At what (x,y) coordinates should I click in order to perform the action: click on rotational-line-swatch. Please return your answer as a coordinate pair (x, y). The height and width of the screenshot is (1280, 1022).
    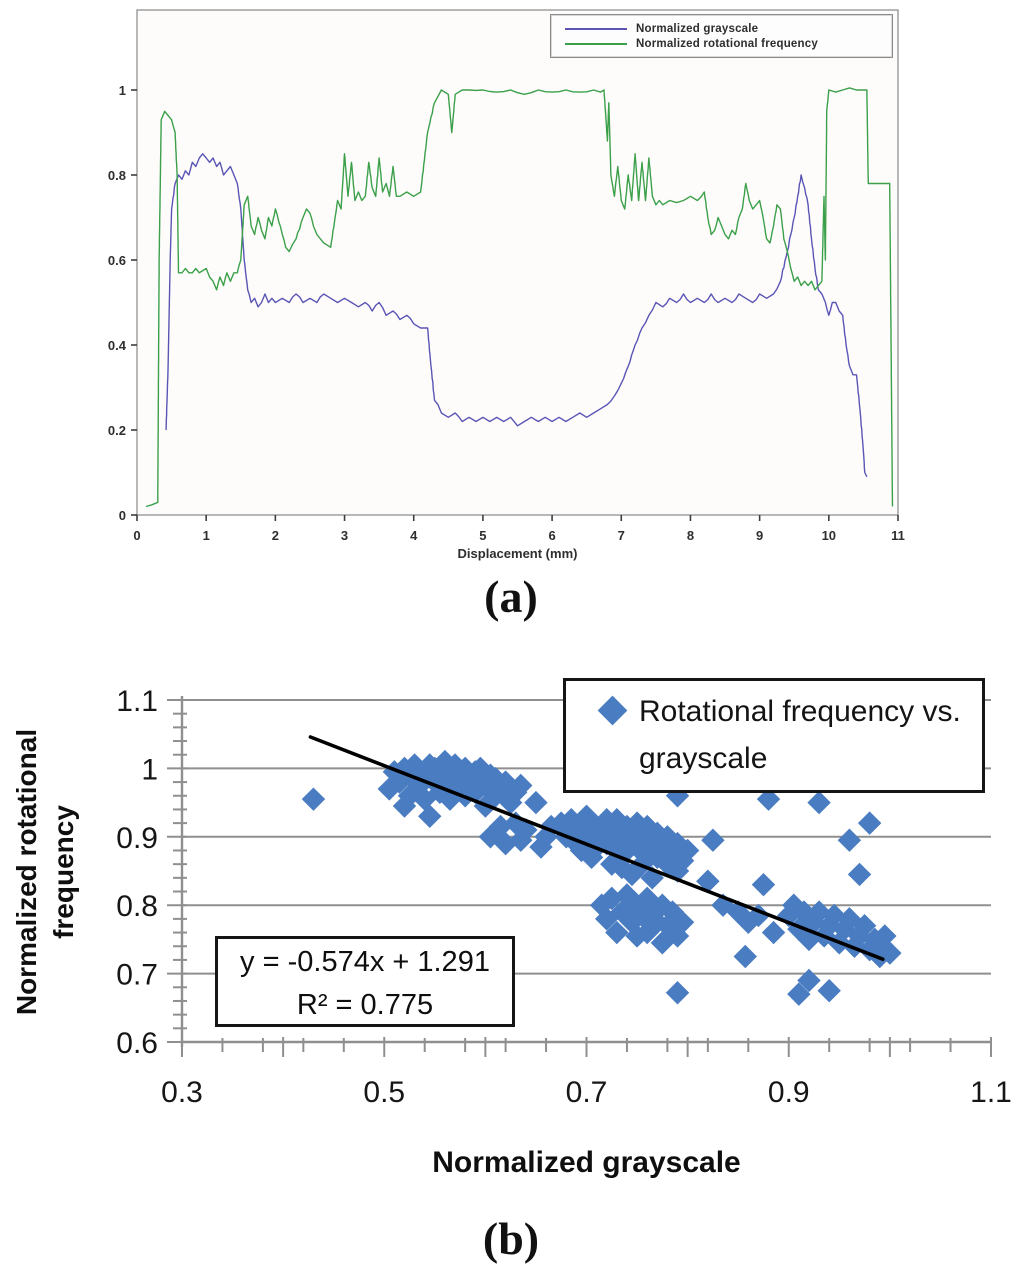
    Looking at the image, I should click on (596, 43).